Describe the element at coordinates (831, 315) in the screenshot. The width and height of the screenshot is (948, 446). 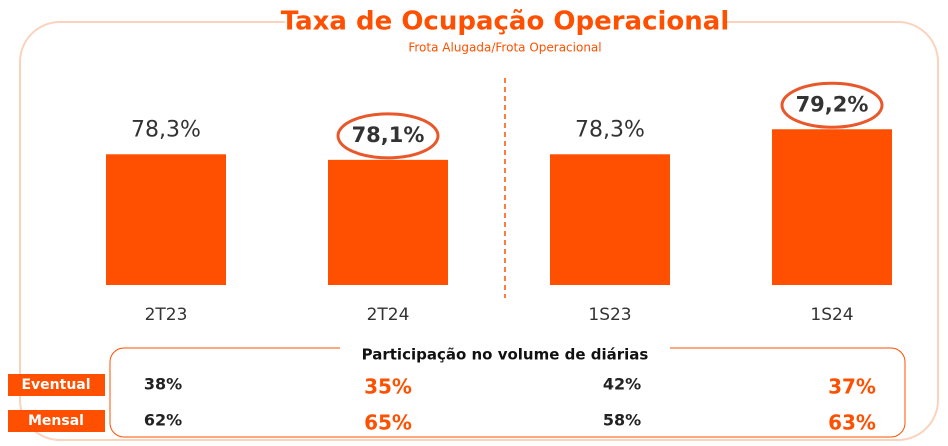
I see `x-tick-label: 1S24` at that location.